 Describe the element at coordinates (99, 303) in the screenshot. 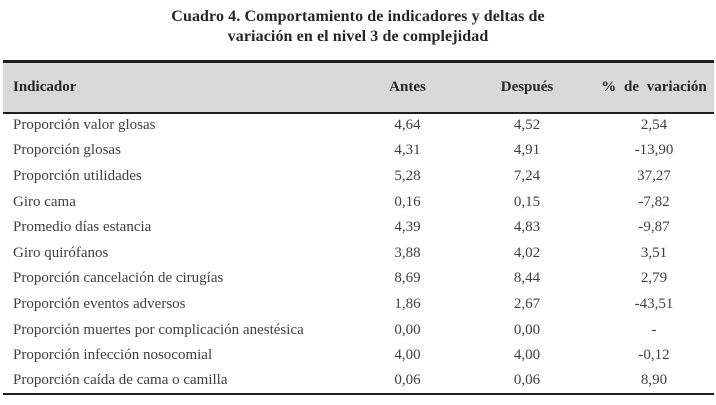

I see `cell-indicador: Proporción eventos adversos` at that location.